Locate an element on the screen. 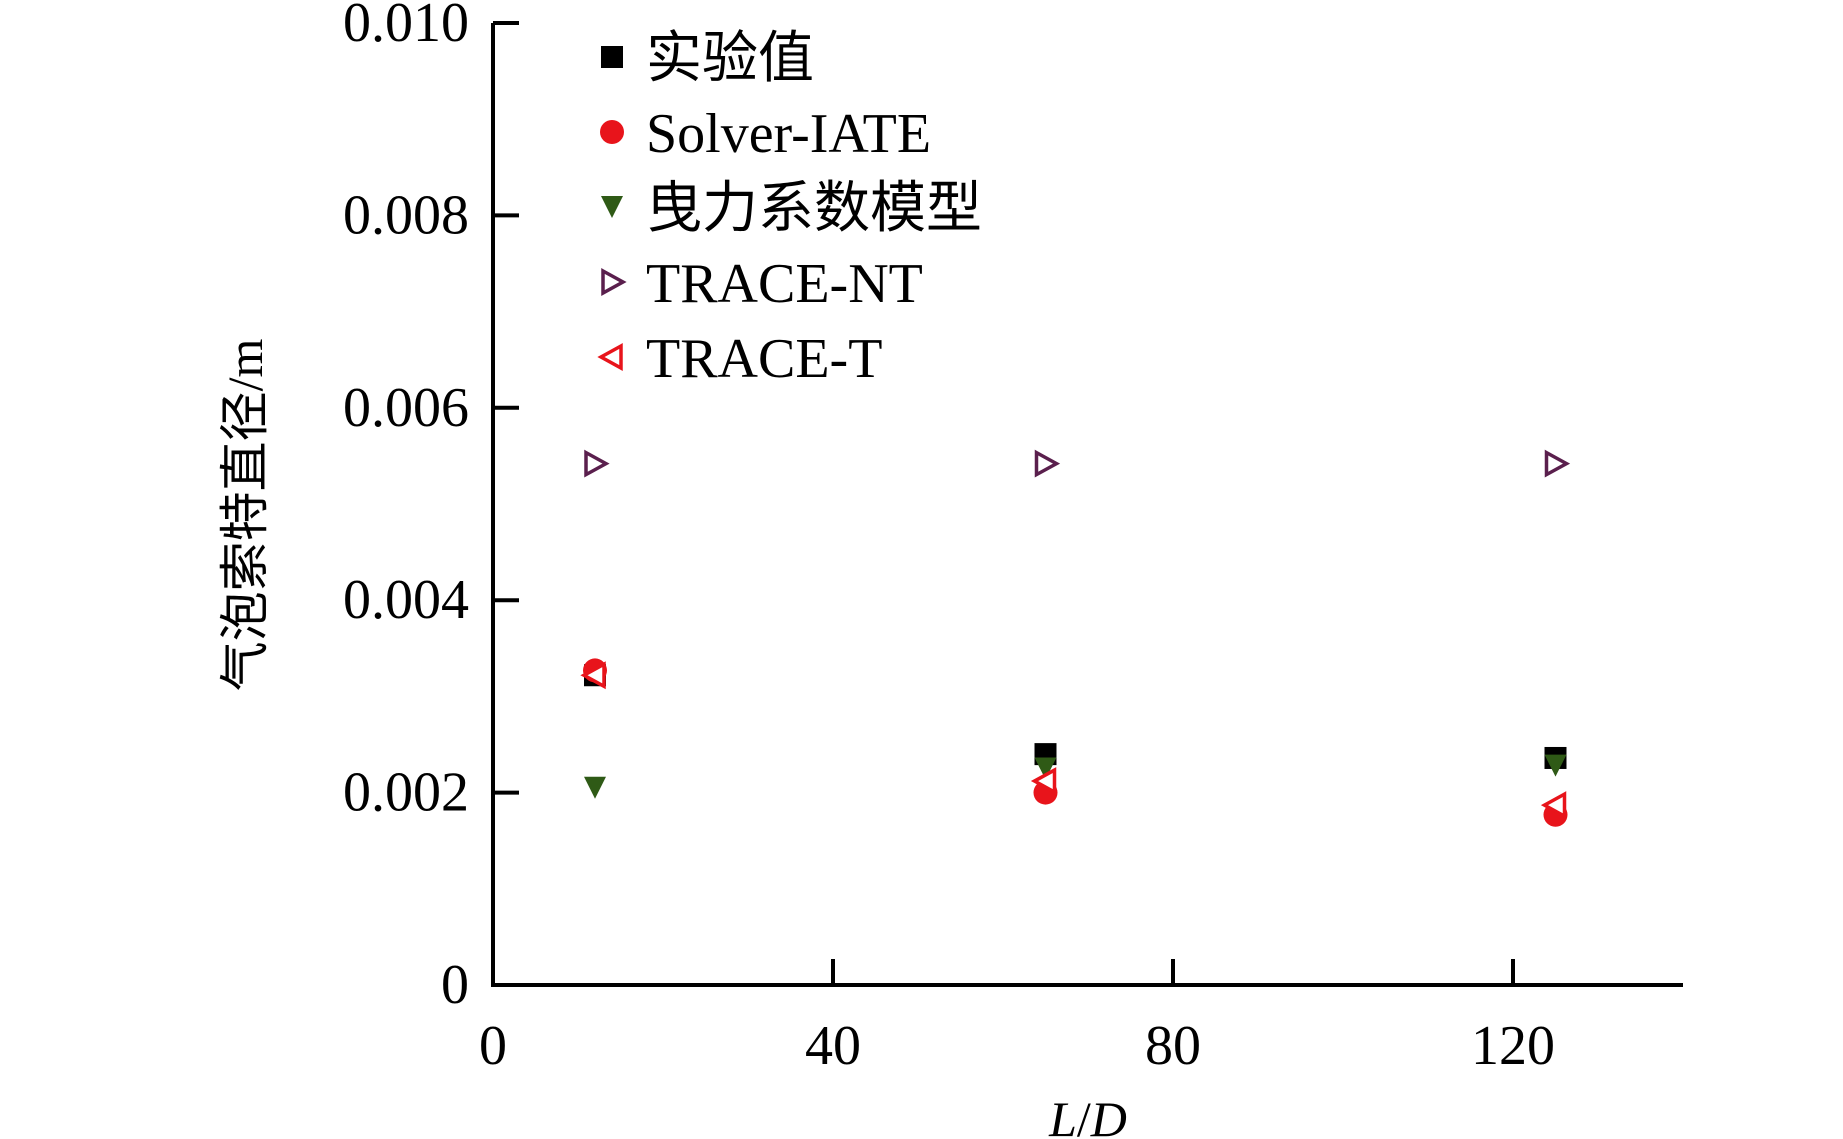  x-axis-label-part: L is located at coordinates (1062, 1115).